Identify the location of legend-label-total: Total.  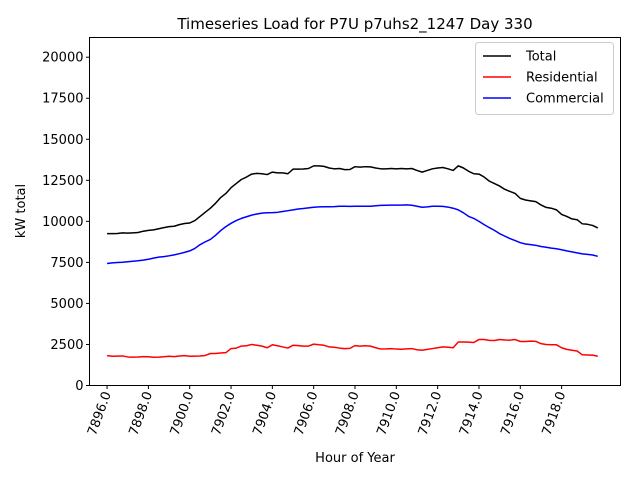
(540, 57).